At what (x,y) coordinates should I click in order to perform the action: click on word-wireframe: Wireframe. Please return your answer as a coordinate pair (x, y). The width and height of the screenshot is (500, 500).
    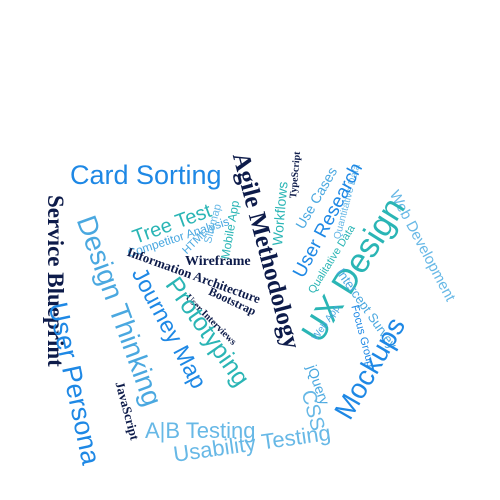
    Looking at the image, I should click on (218, 261).